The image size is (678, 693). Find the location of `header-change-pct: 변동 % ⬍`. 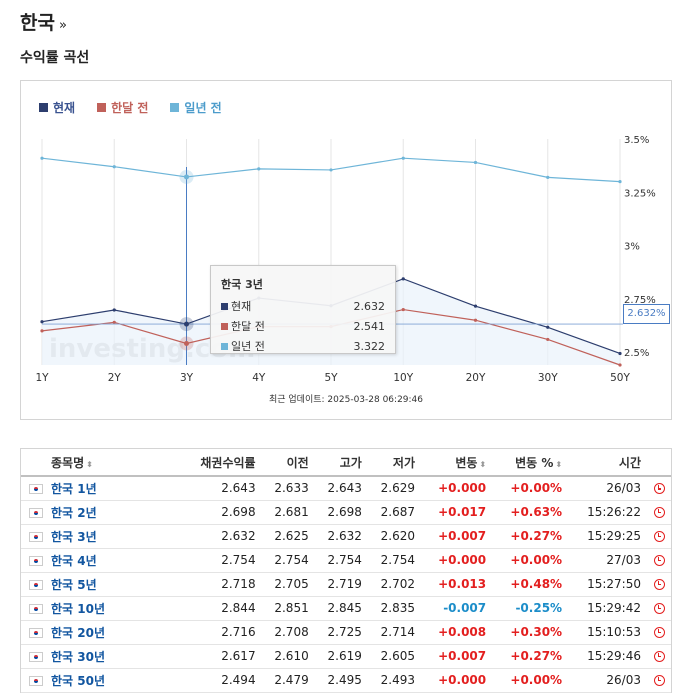

header-change-pct: 변동 % ⬍ is located at coordinates (530, 463).